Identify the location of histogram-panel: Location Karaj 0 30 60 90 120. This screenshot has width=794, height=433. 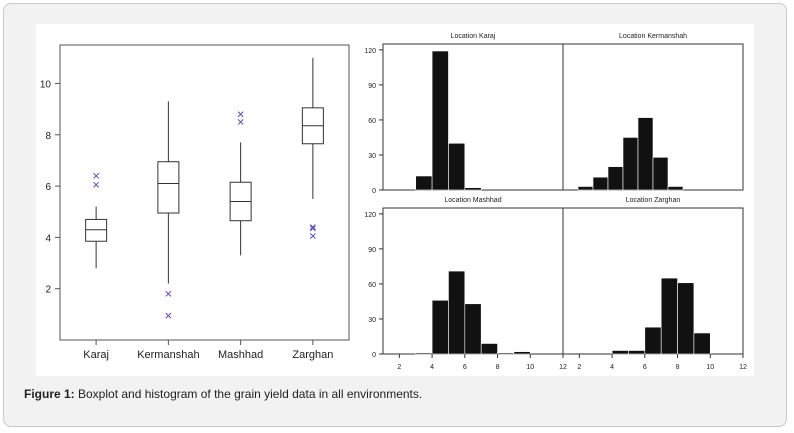
(464, 114).